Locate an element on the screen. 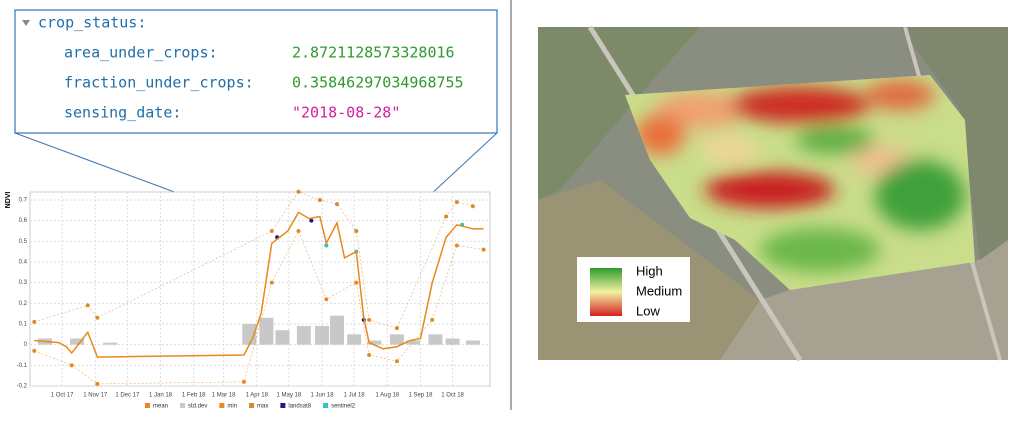 The width and height of the screenshot is (1020, 428). y-tick-label: 0.2 is located at coordinates (23, 304).